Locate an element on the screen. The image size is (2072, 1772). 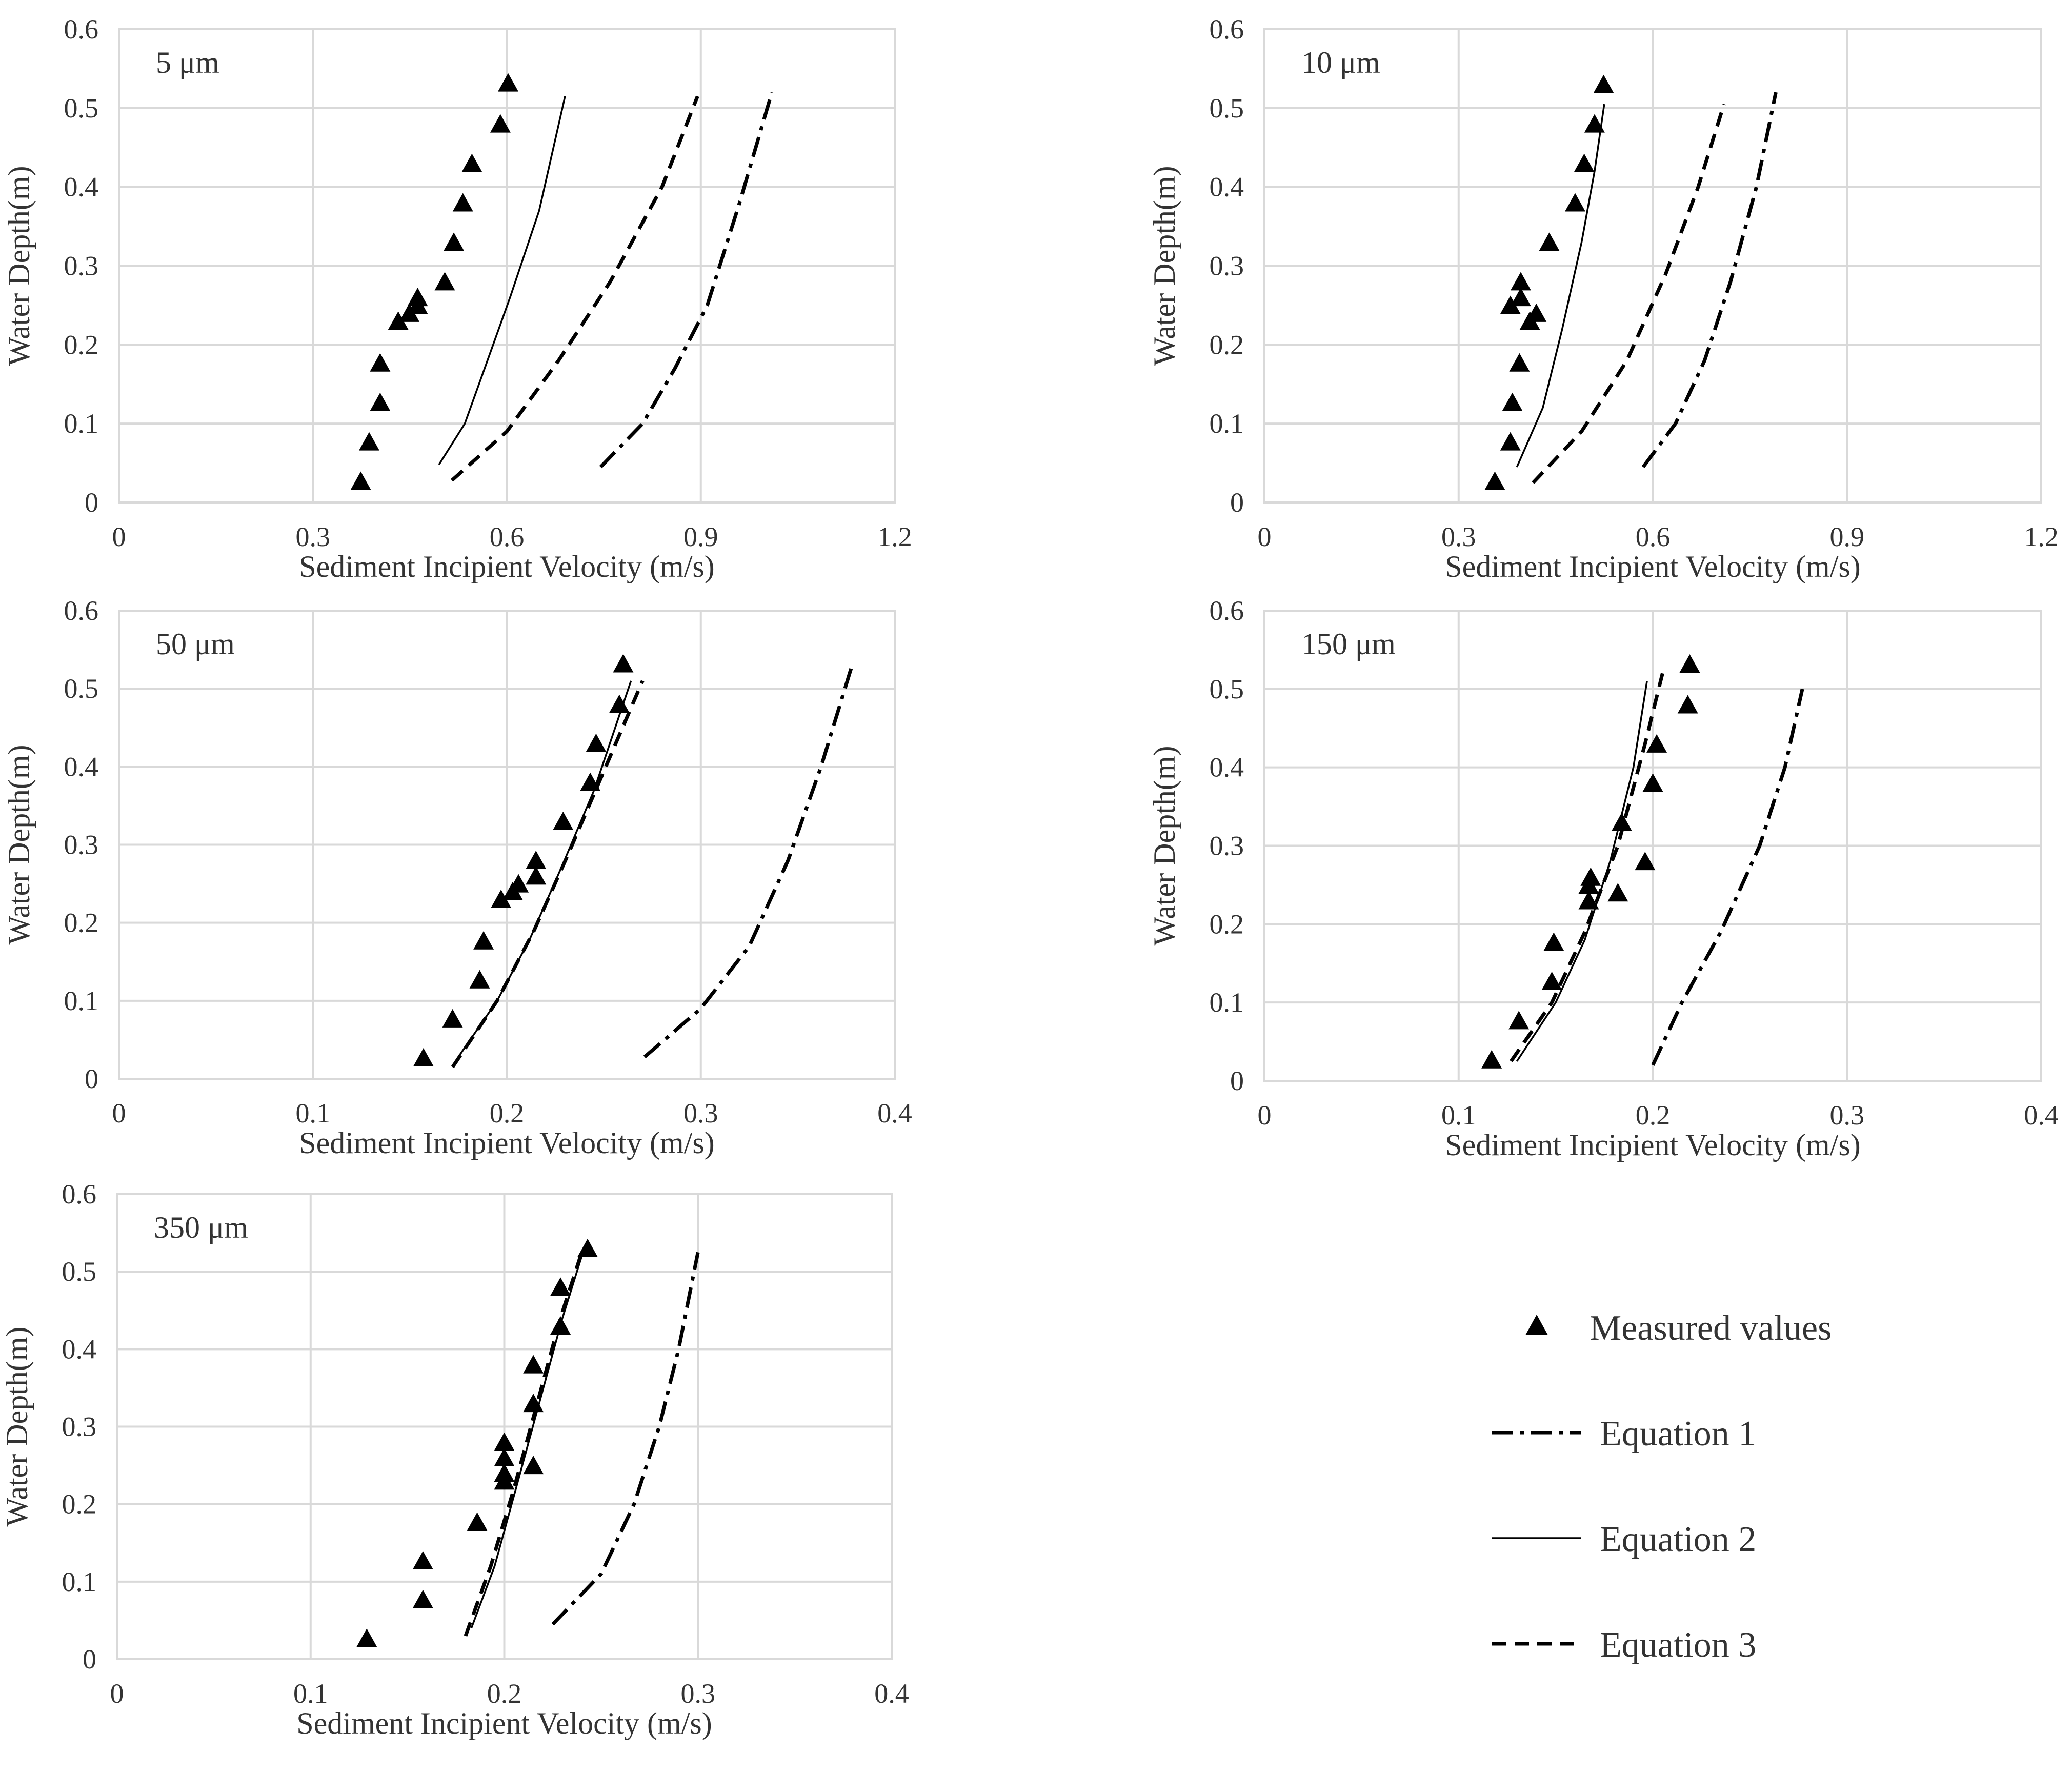
legend-item-eq1: Equation 1 is located at coordinates (1624, 1434).